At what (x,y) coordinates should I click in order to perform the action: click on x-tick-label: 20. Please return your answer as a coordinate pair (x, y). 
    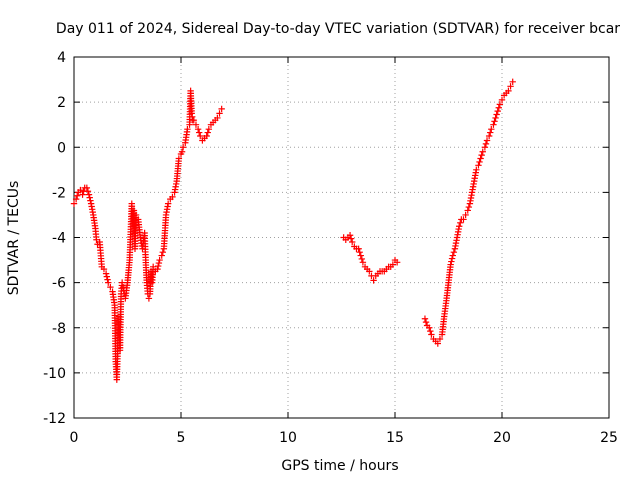
    Looking at the image, I should click on (502, 438).